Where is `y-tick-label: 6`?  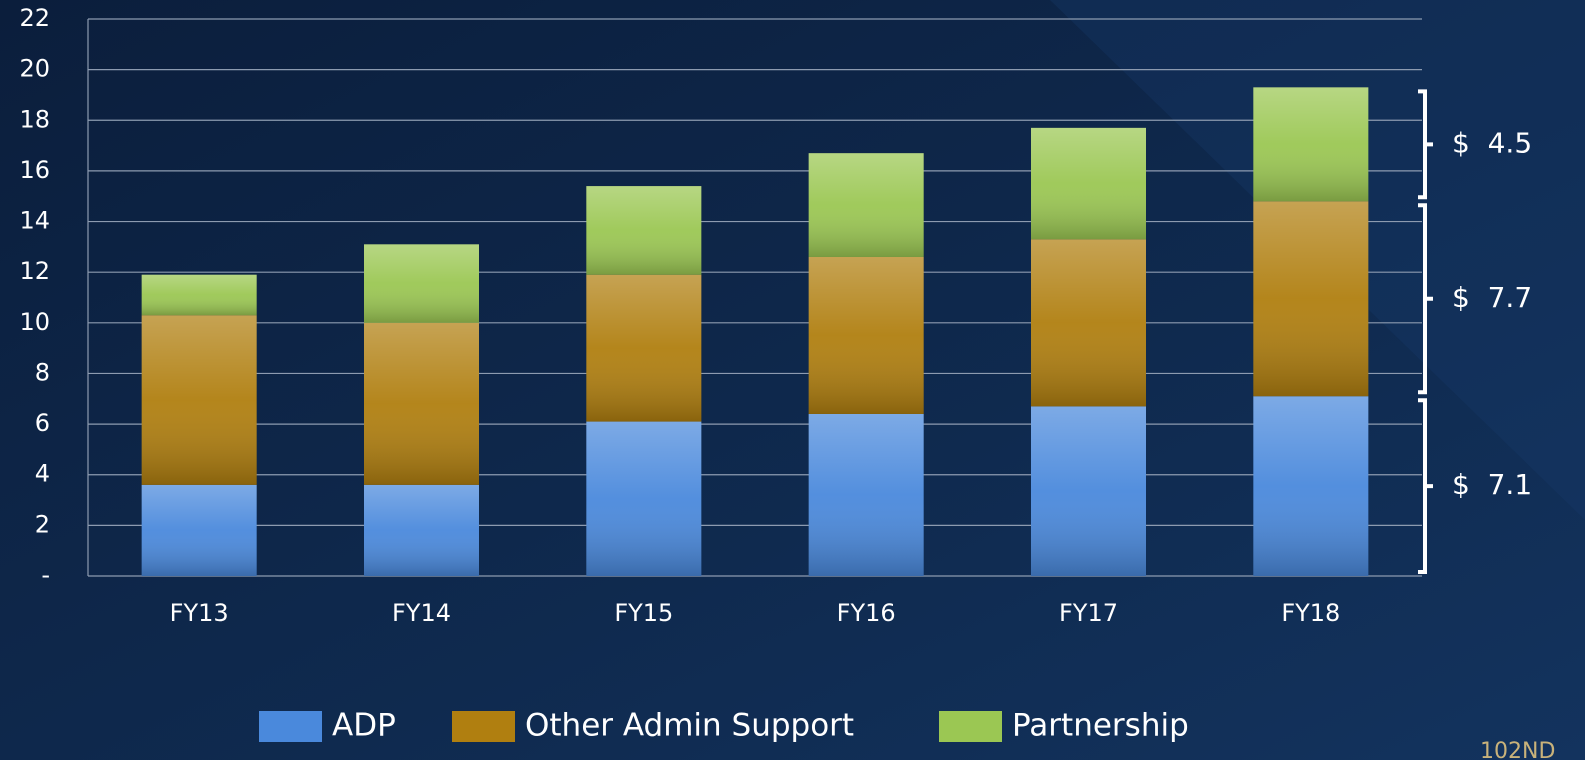 y-tick-label: 6 is located at coordinates (42, 423).